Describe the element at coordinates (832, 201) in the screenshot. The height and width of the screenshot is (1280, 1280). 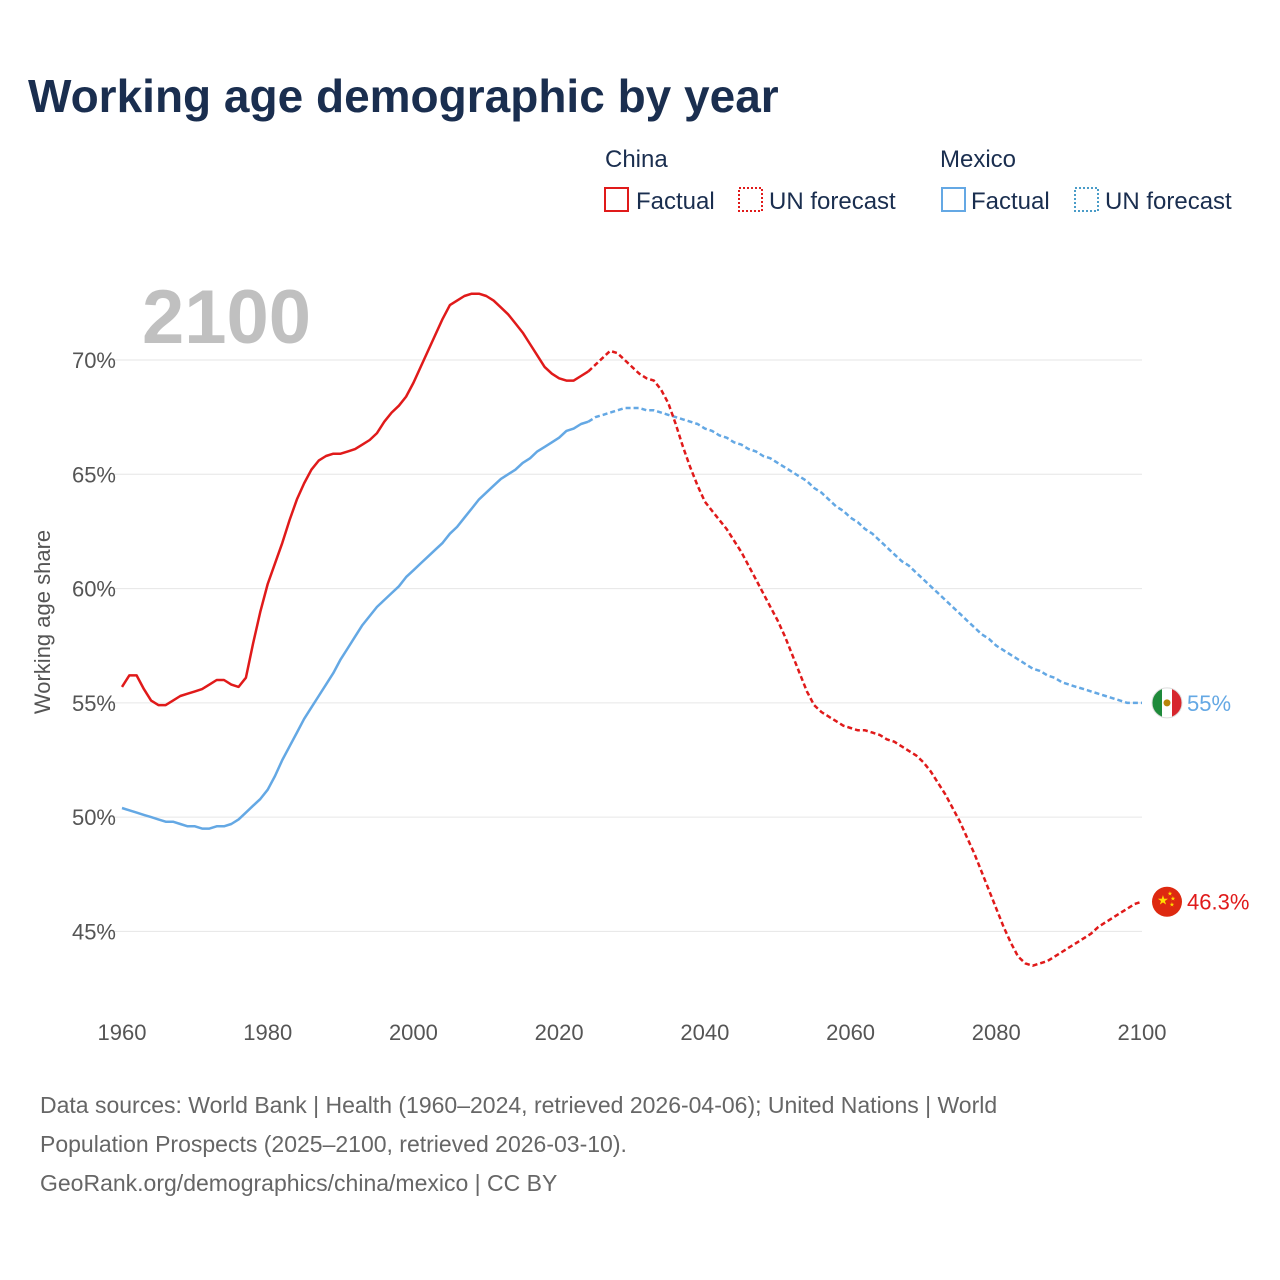
I see `legend-item-china-forecast: UN forecast` at that location.